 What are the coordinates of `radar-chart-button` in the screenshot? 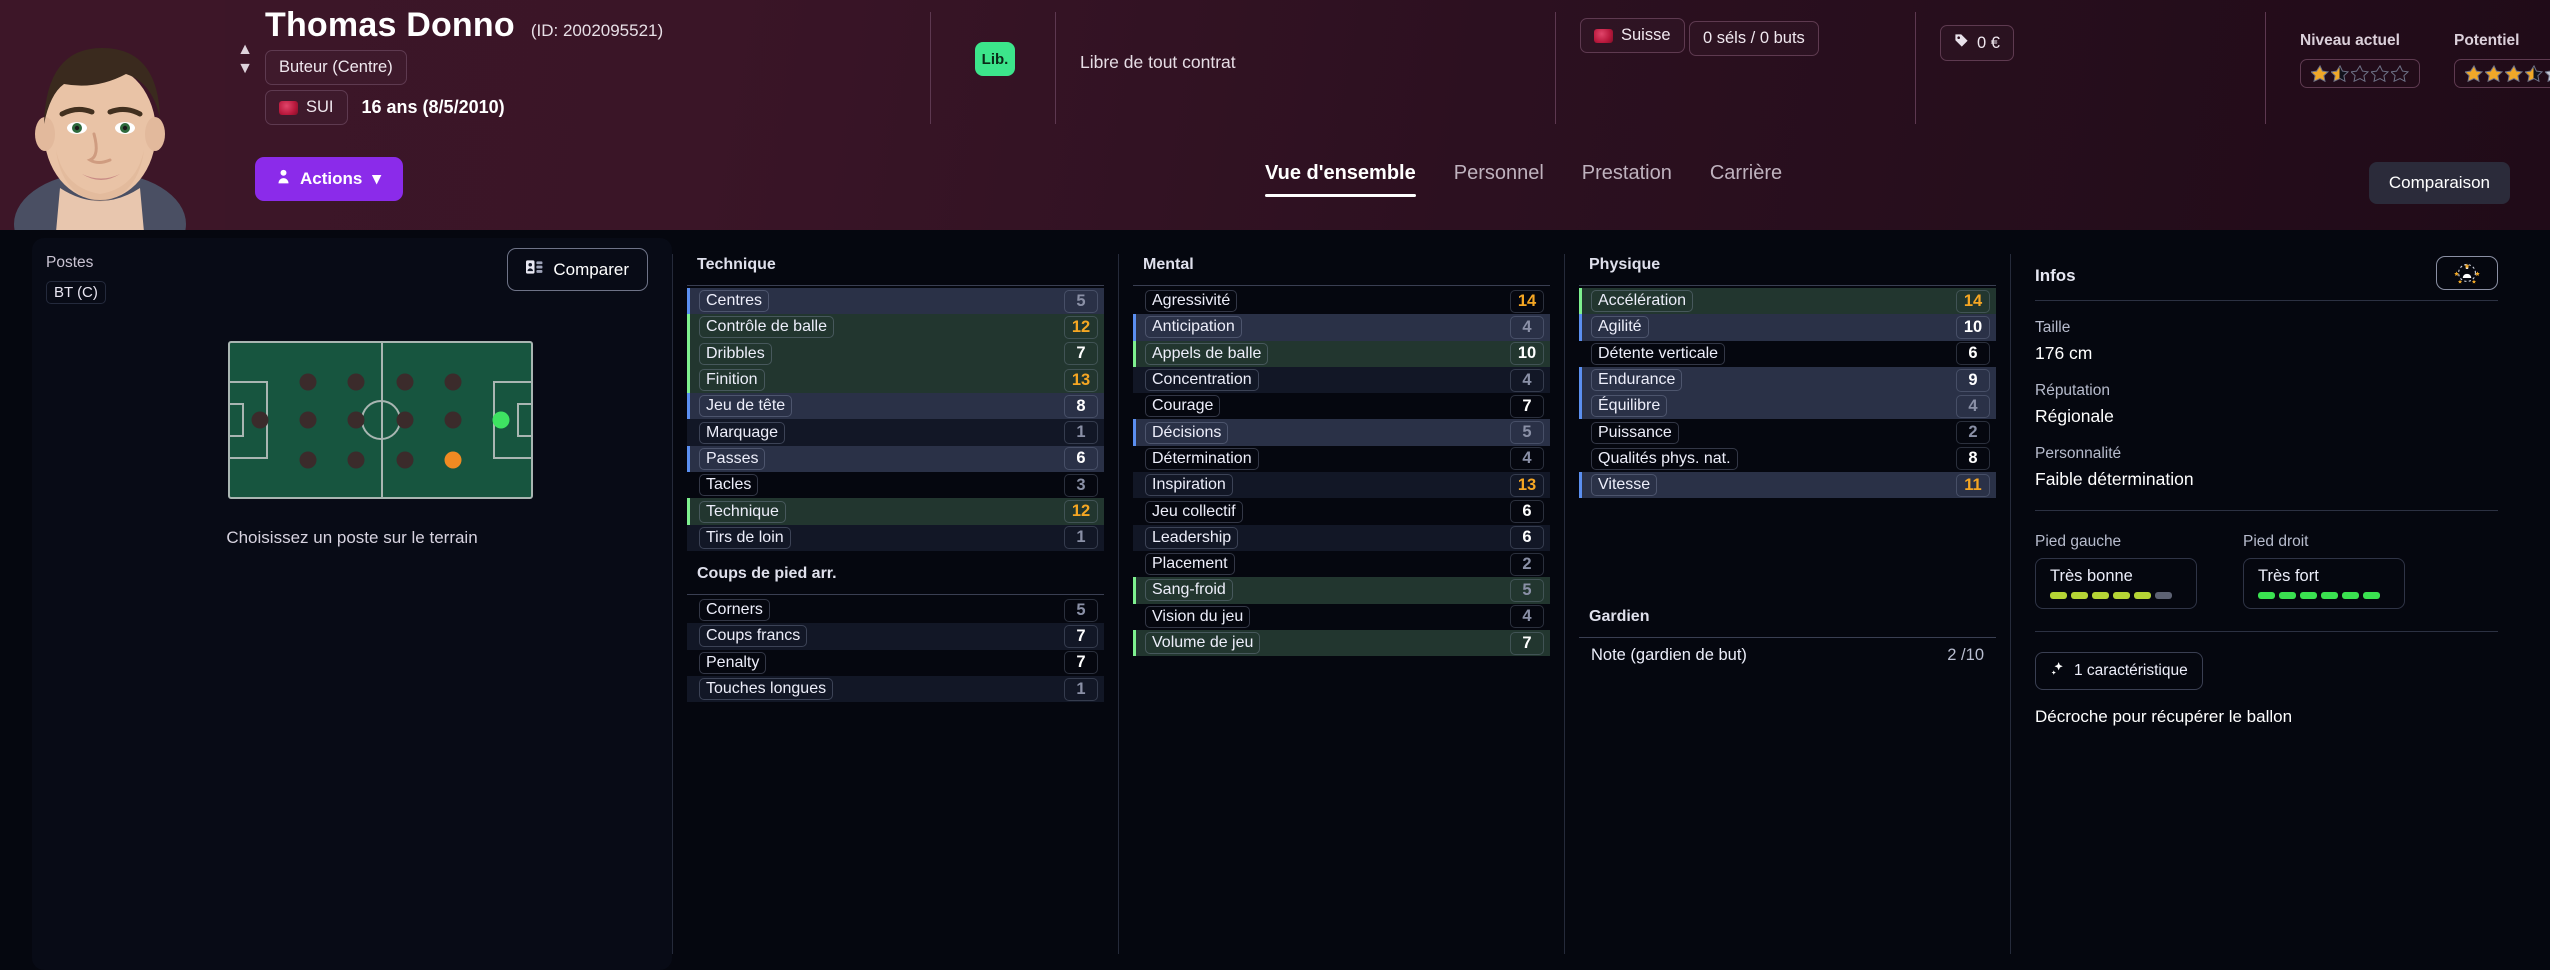 It's located at (2467, 273).